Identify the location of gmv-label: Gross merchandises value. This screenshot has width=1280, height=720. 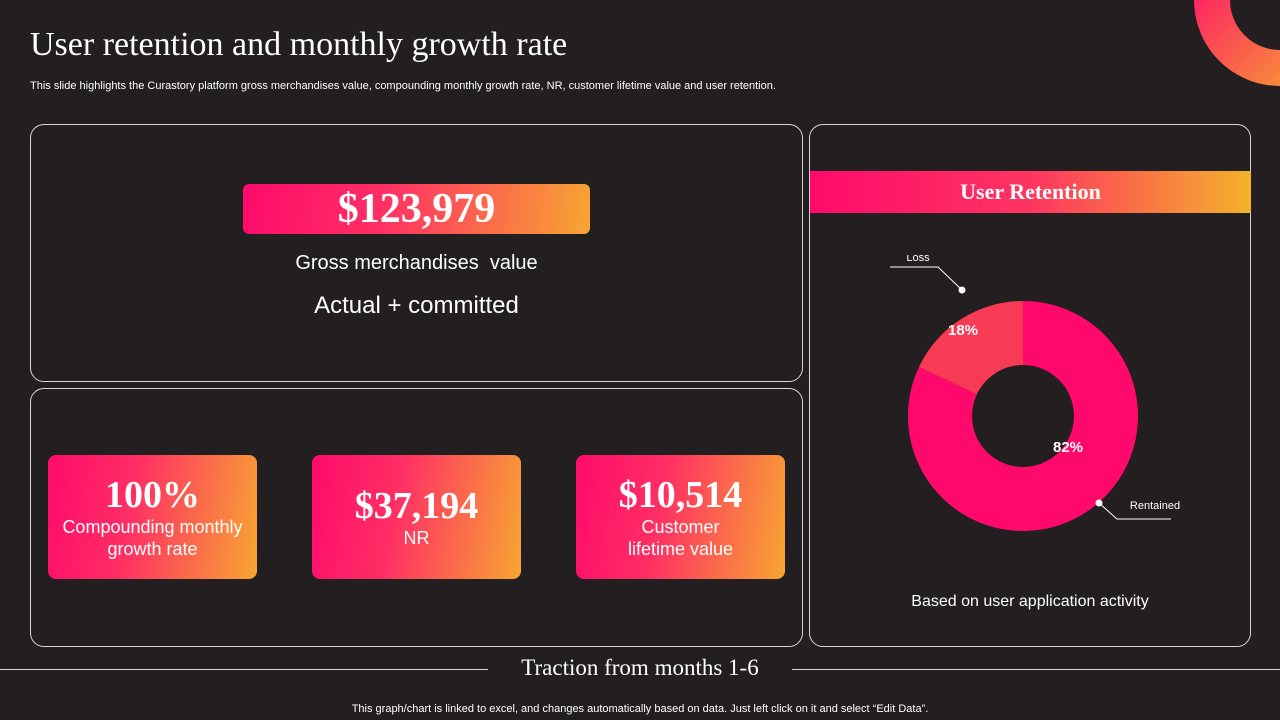
(416, 263).